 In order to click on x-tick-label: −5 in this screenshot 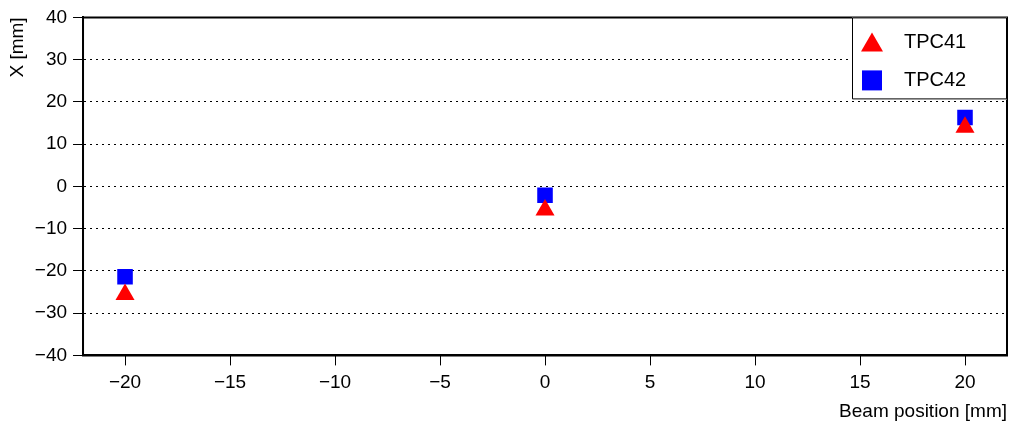, I will do `click(440, 382)`.